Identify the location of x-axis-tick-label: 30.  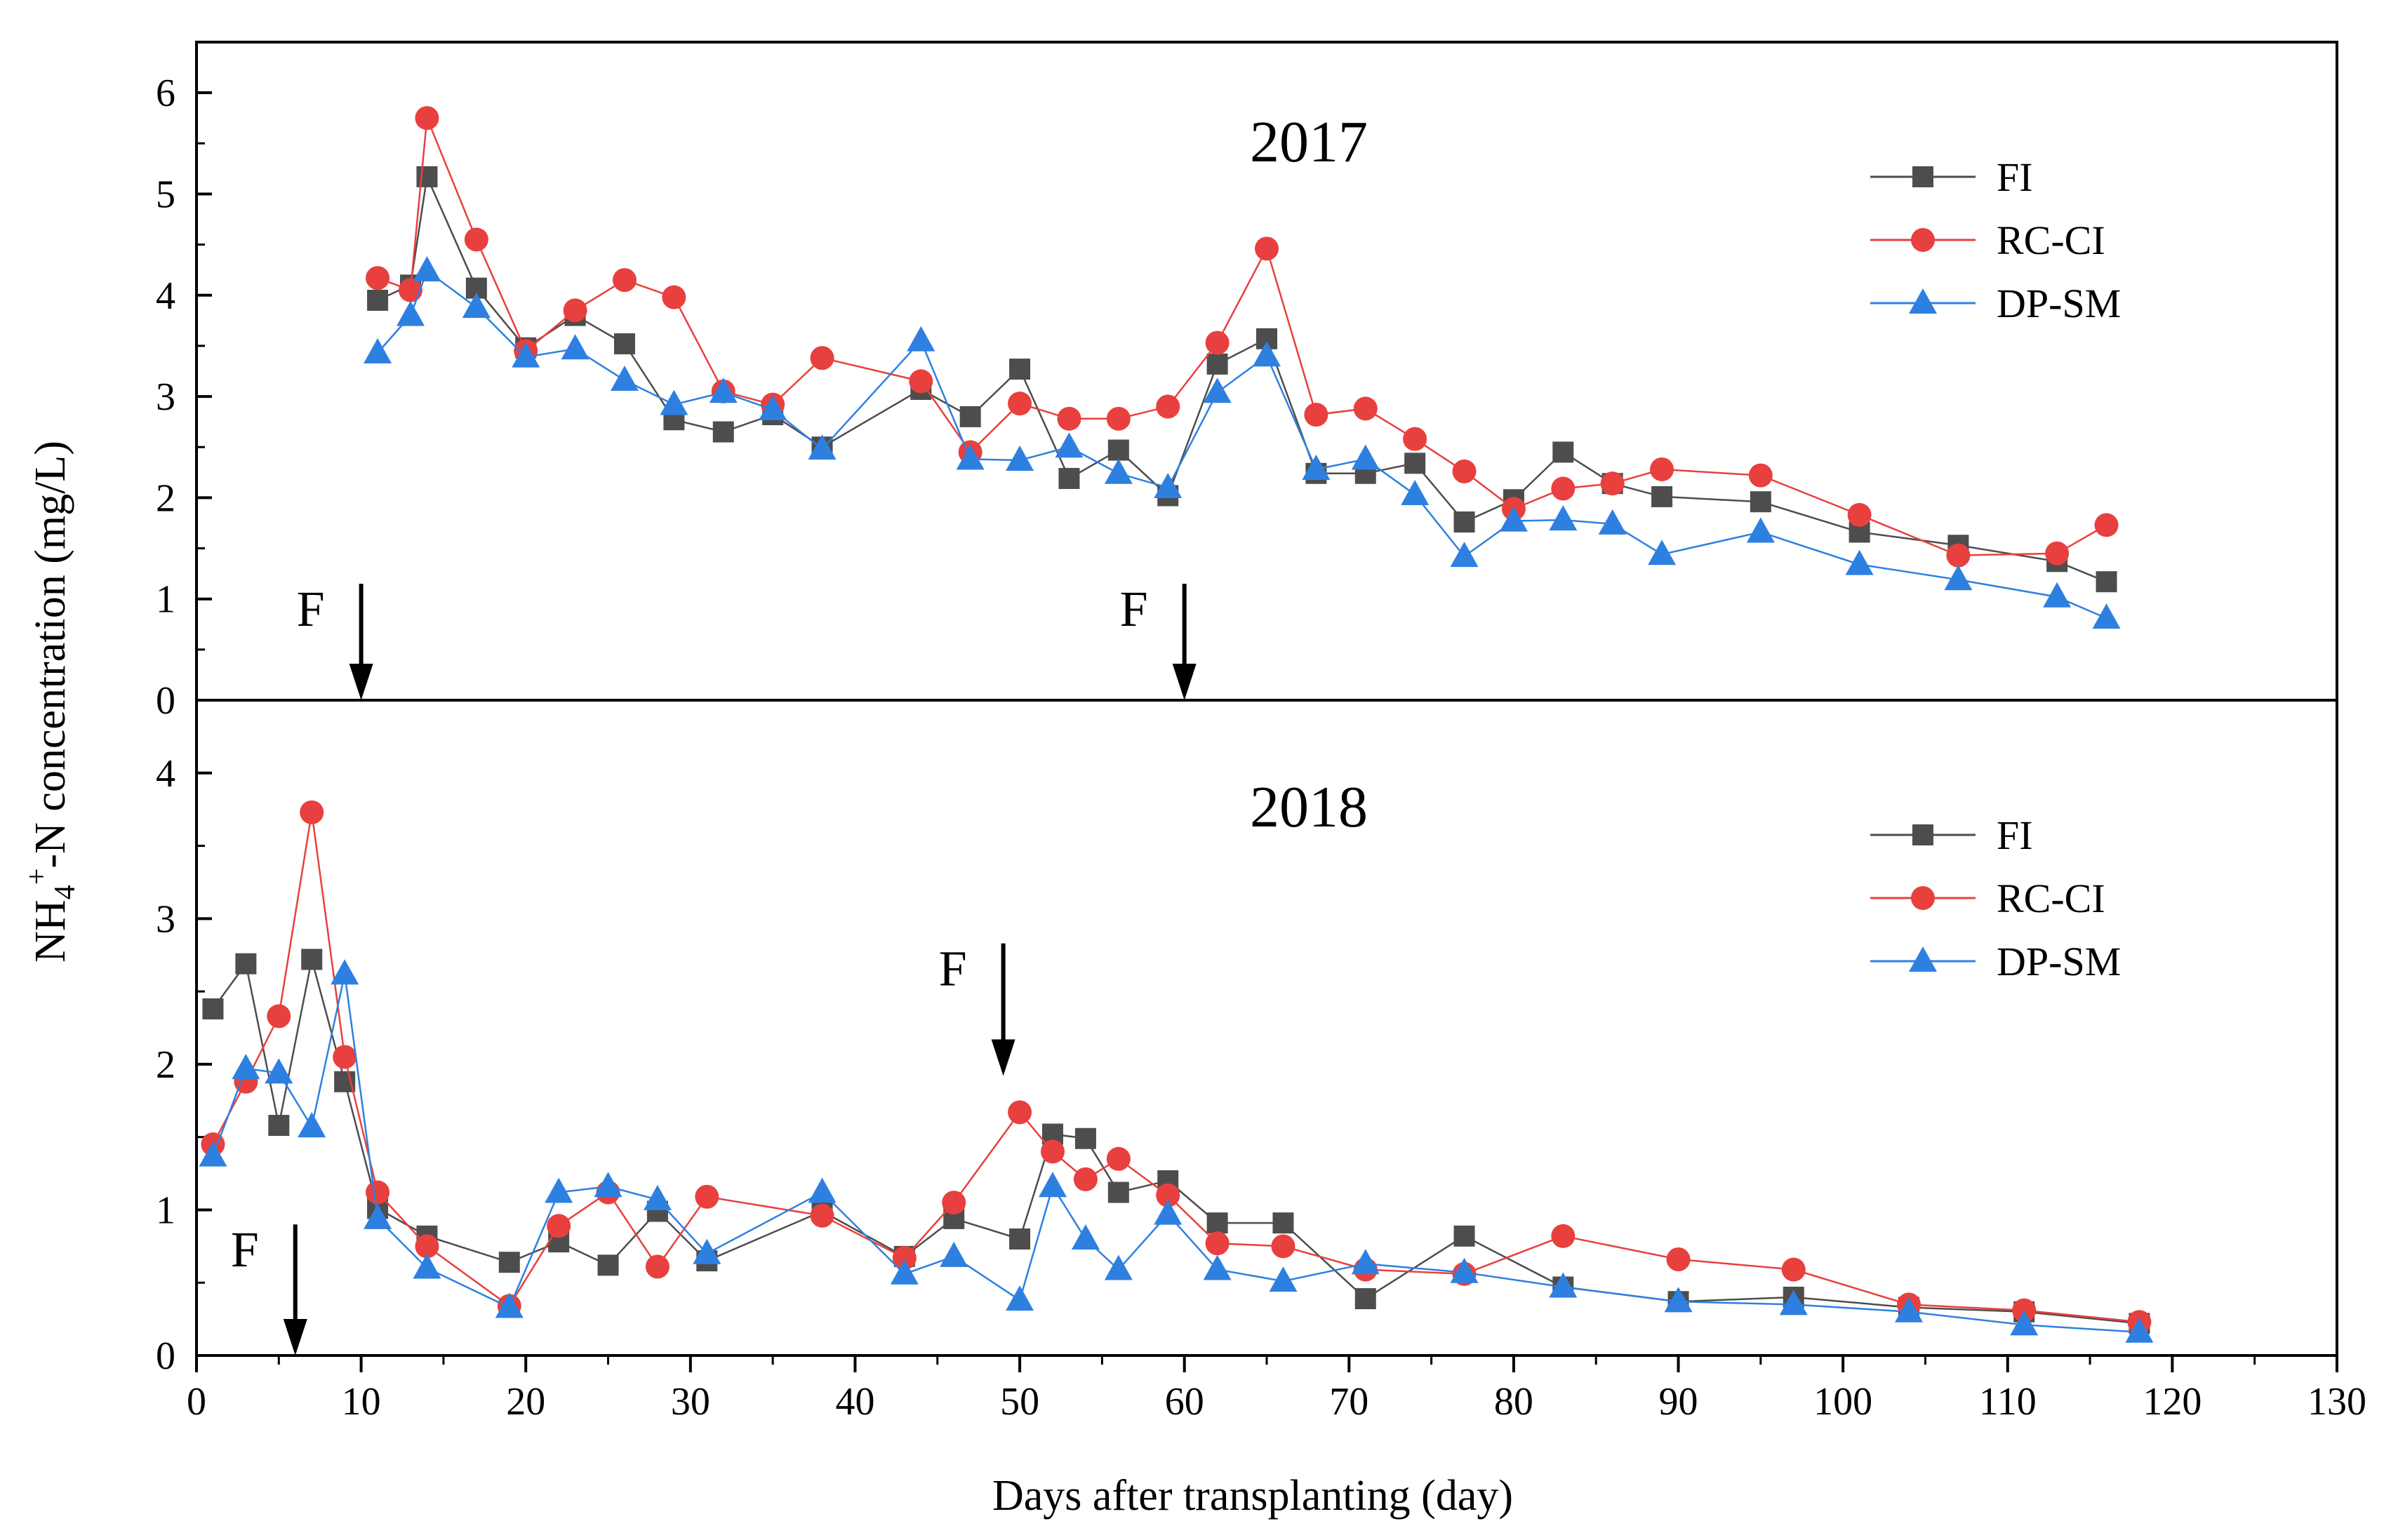
(690, 1402).